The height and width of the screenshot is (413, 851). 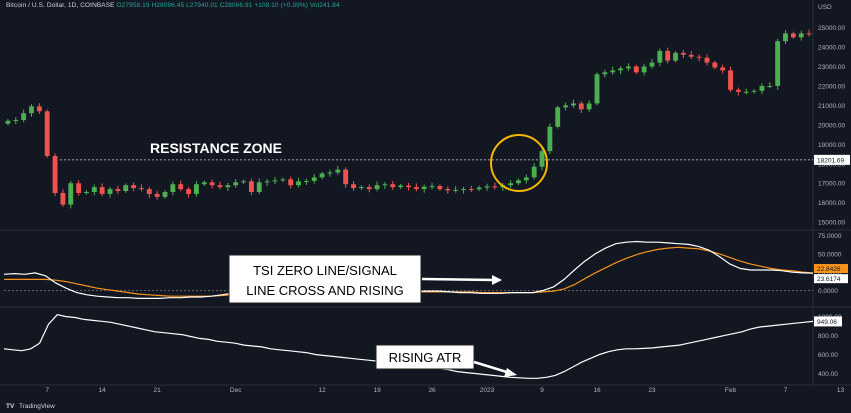 I want to click on x-tick-label: Feb, so click(x=731, y=390).